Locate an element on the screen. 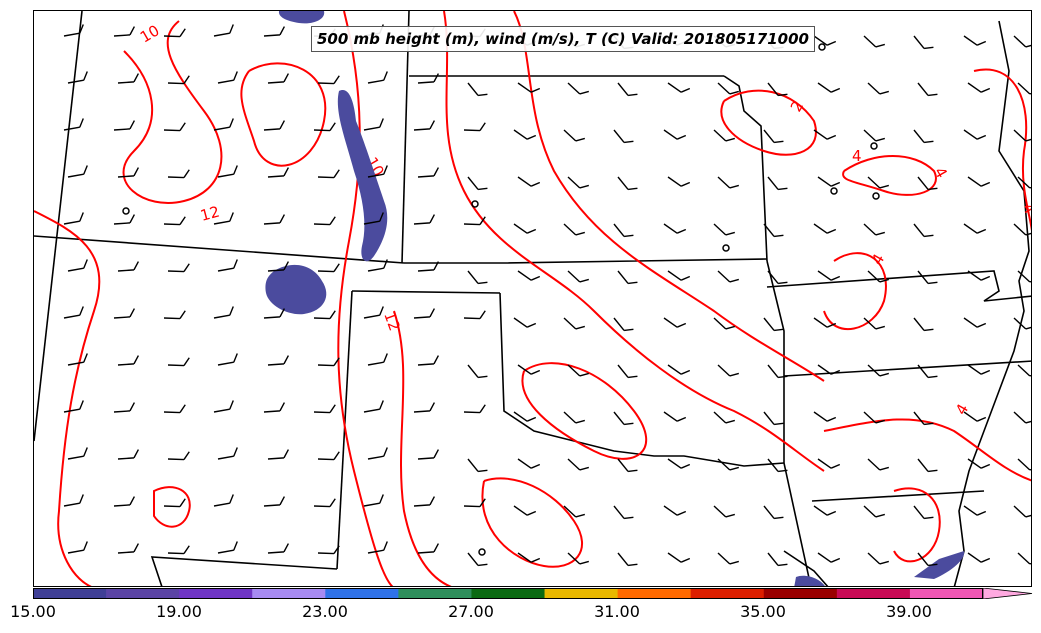 This screenshot has height=633, width=1041. boundary-ar-south is located at coordinates (898, 496).